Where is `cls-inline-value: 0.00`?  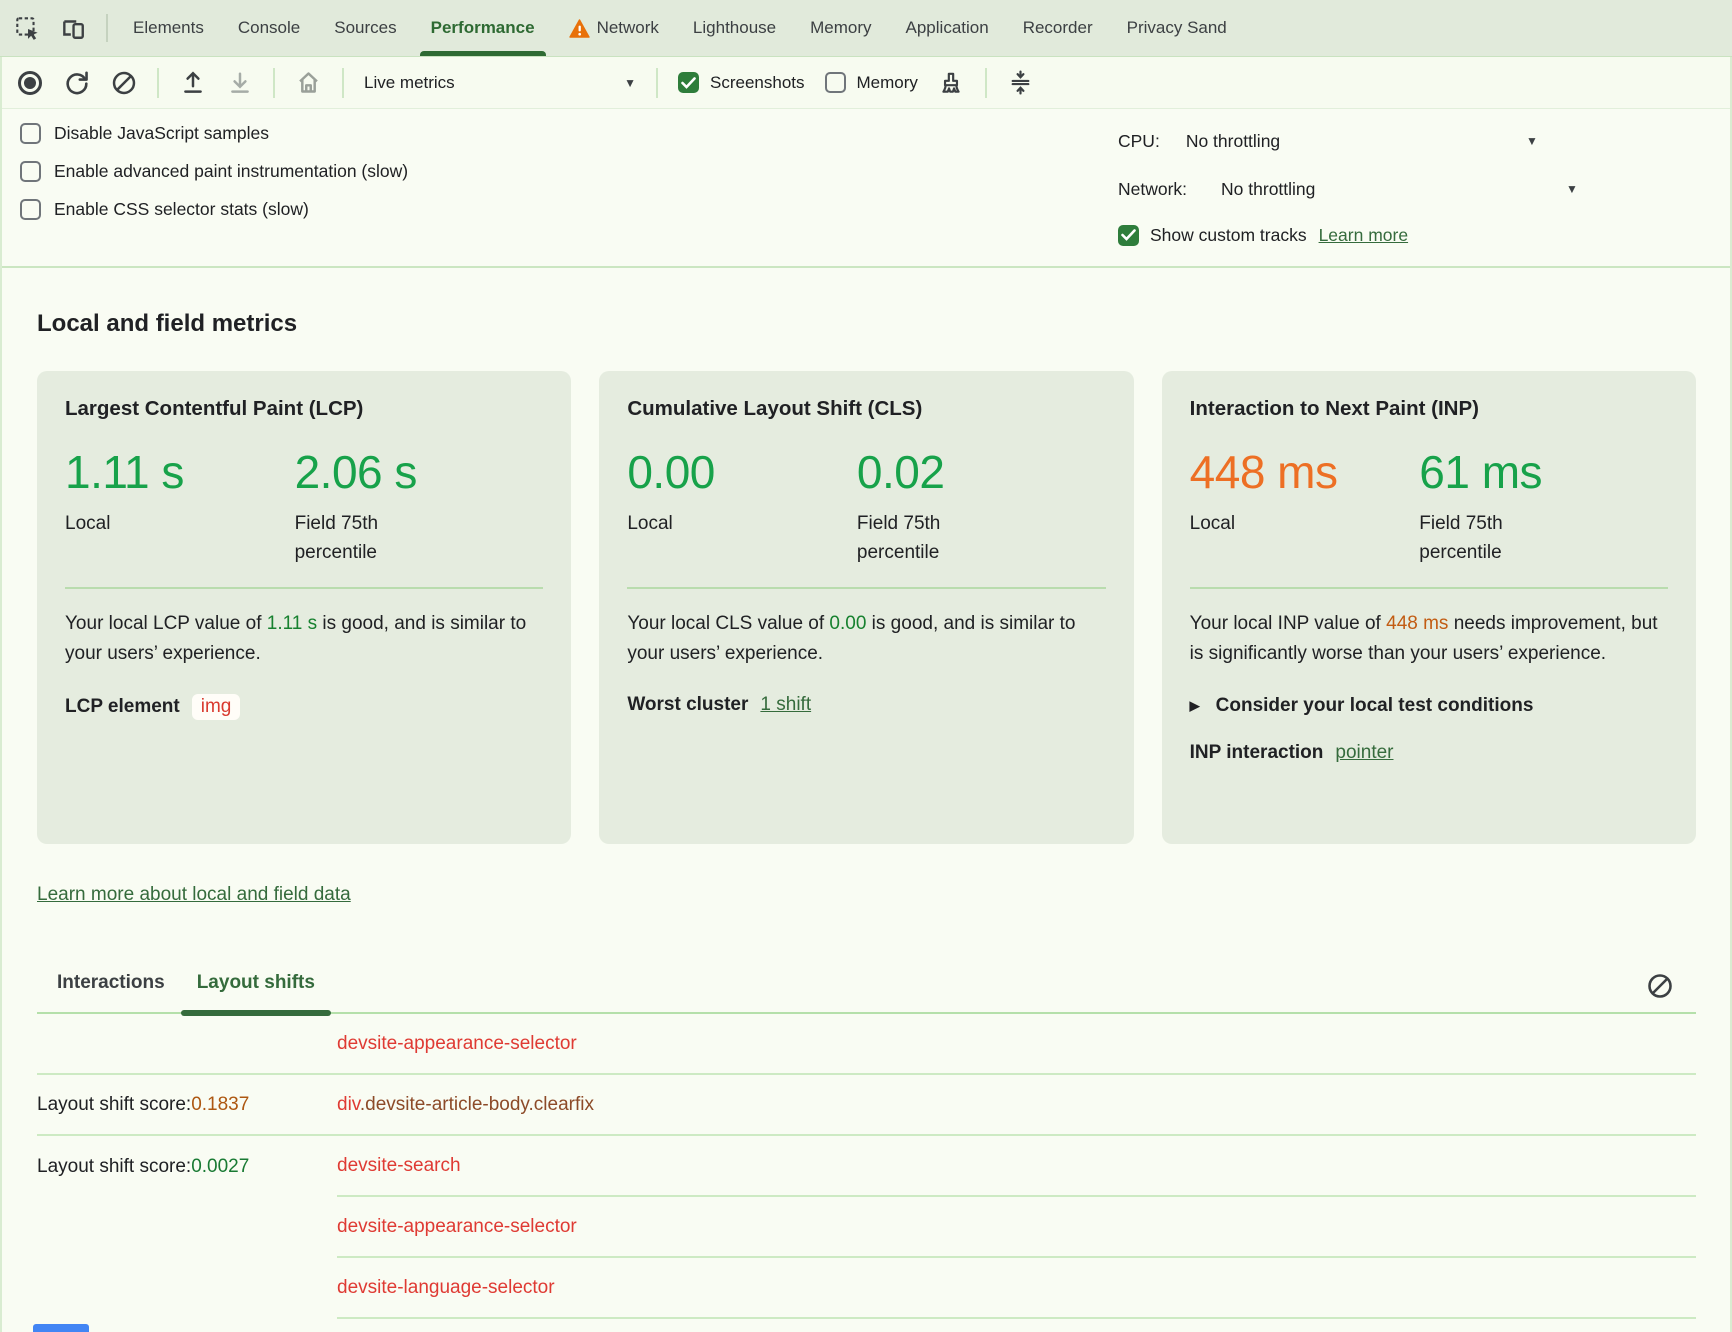 cls-inline-value: 0.00 is located at coordinates (848, 623).